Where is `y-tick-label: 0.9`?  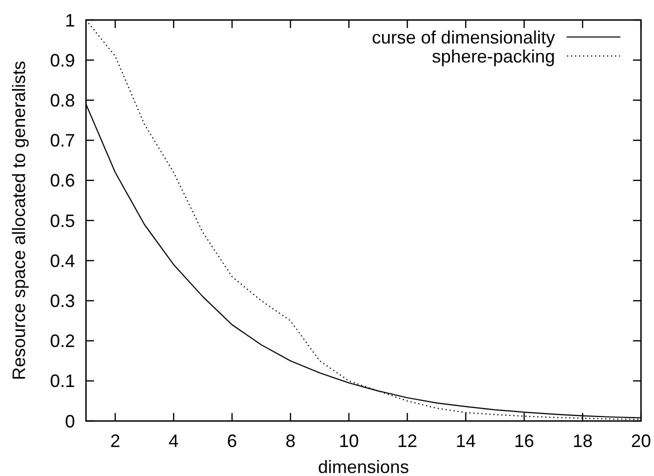
y-tick-label: 0.9 is located at coordinates (62, 60).